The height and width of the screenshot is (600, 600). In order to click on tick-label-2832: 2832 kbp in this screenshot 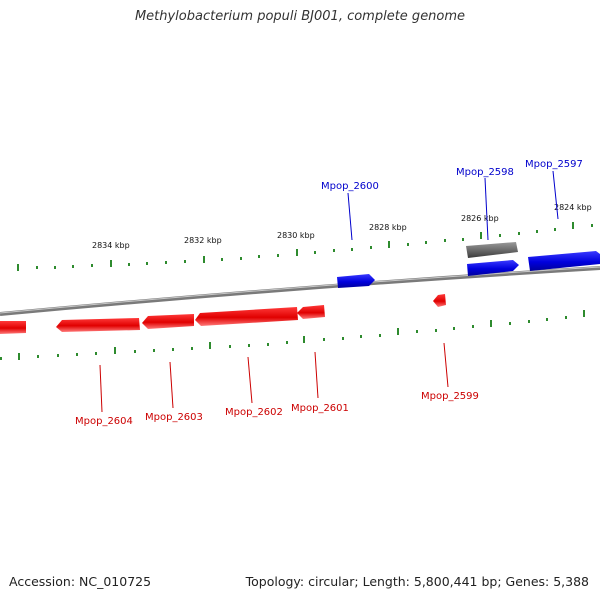, I will do `click(203, 240)`.